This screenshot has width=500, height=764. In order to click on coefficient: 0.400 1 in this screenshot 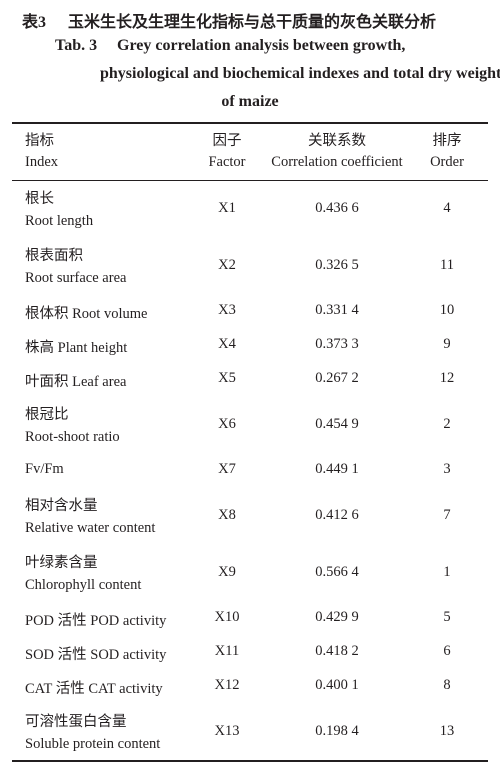, I will do `click(337, 685)`.